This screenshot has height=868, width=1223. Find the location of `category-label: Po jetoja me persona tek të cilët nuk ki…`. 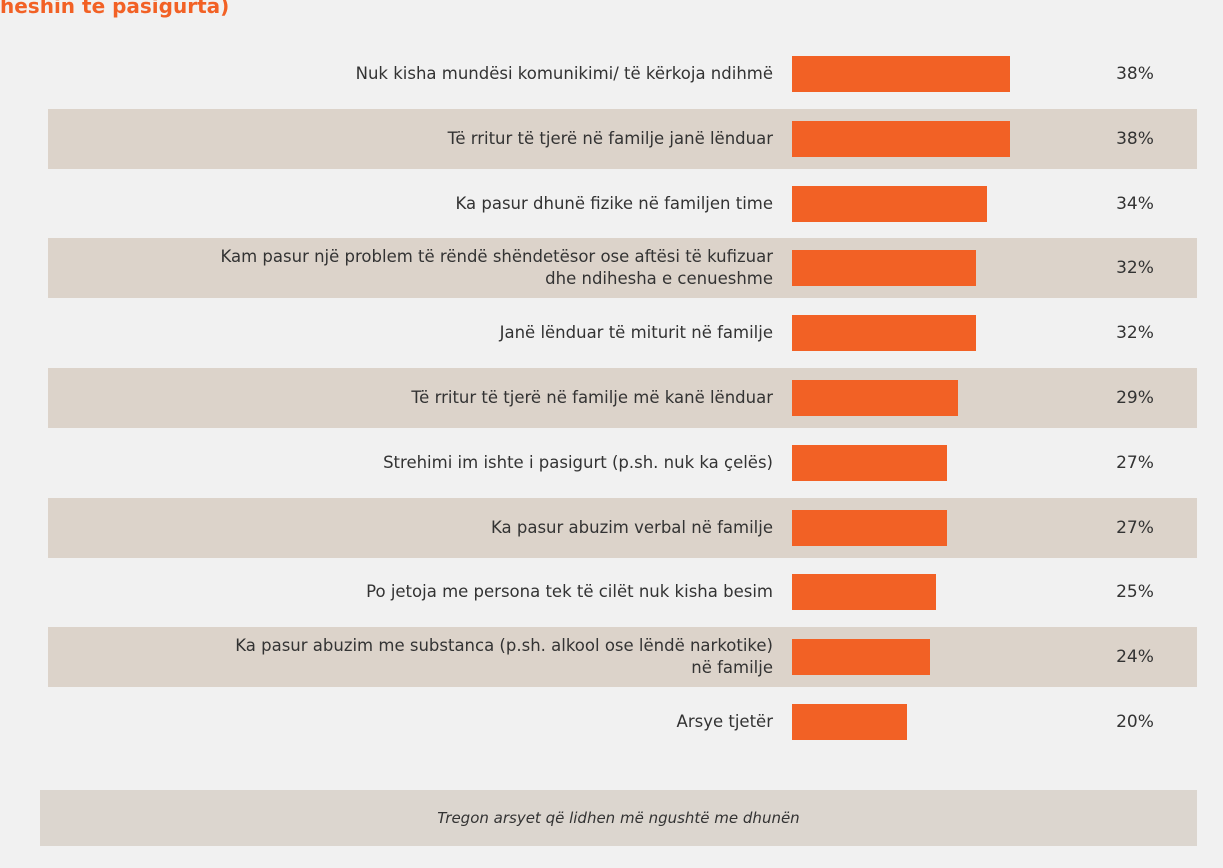

category-label: Po jetoja me persona tek të cilët nuk ki… is located at coordinates (569, 592).